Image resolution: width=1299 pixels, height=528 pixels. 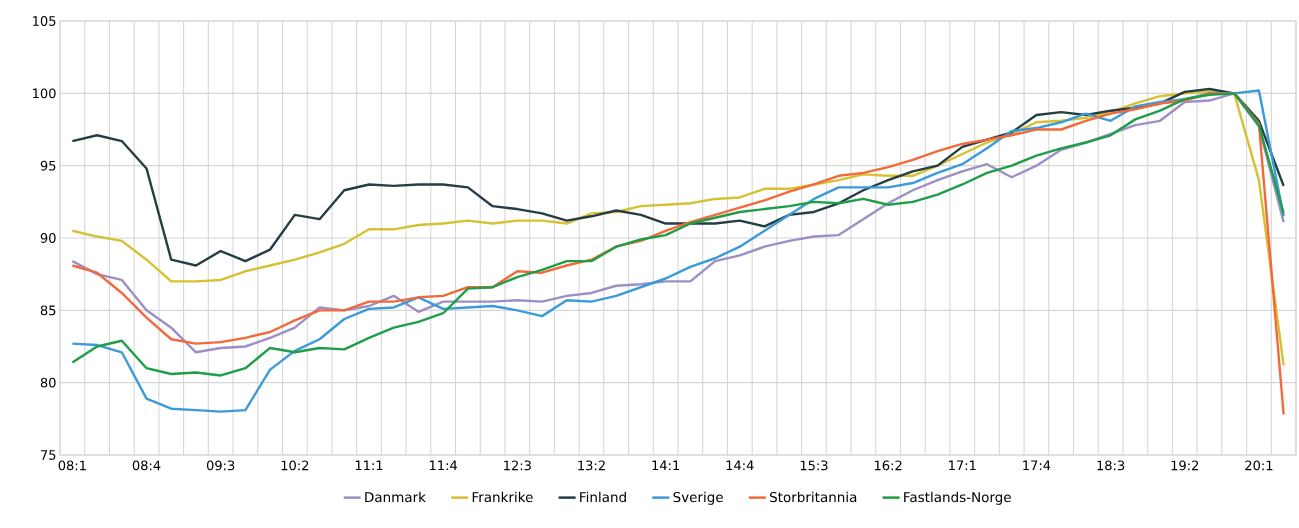 I want to click on x-tick-label: 17:4, so click(x=1037, y=465).